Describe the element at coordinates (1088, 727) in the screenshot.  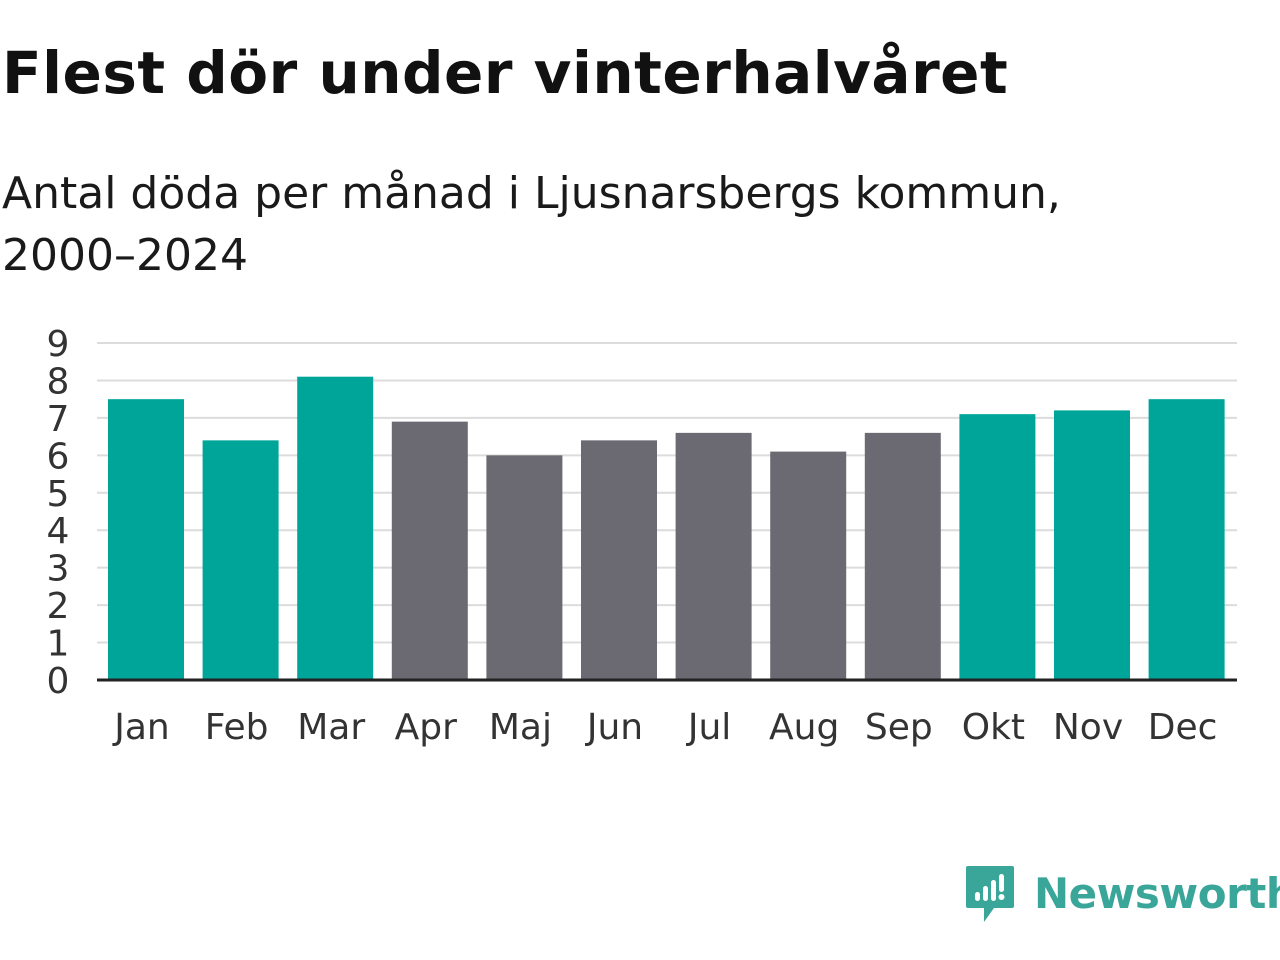
I see `x-tick-label: Nov` at that location.